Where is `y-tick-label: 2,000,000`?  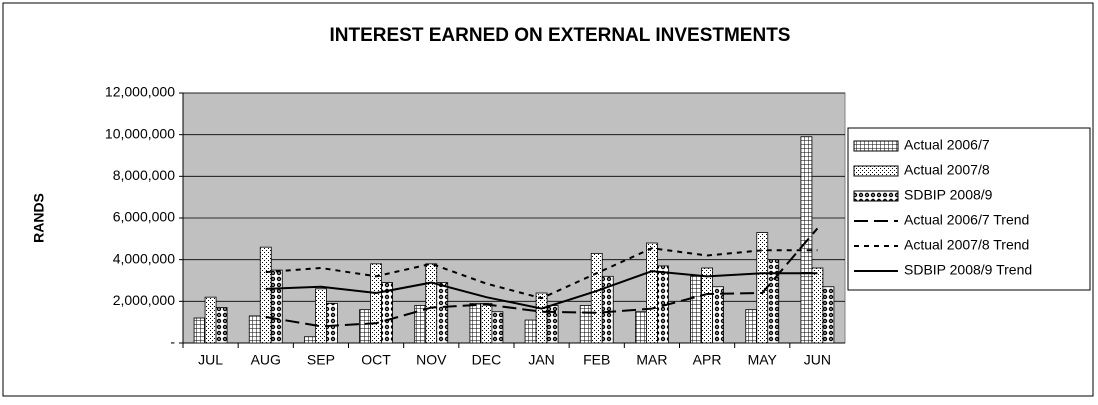 y-tick-label: 2,000,000 is located at coordinates (144, 300).